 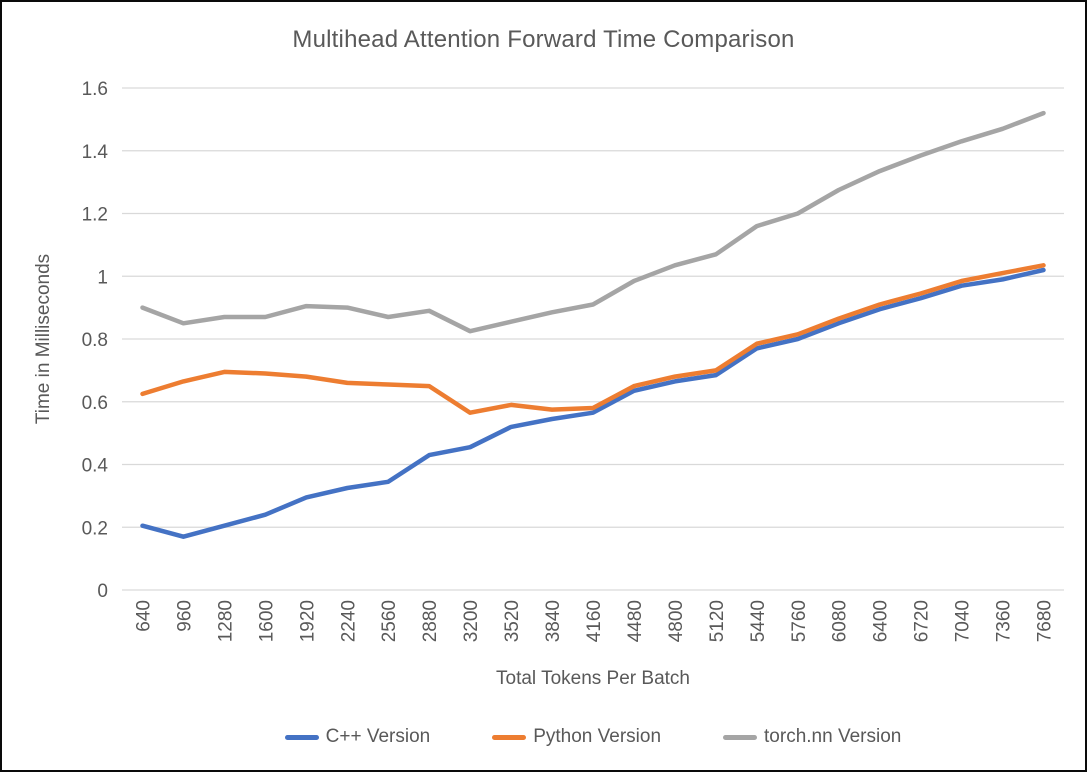 What do you see at coordinates (95, 215) in the screenshot?
I see `y-tick-label: 1.2` at bounding box center [95, 215].